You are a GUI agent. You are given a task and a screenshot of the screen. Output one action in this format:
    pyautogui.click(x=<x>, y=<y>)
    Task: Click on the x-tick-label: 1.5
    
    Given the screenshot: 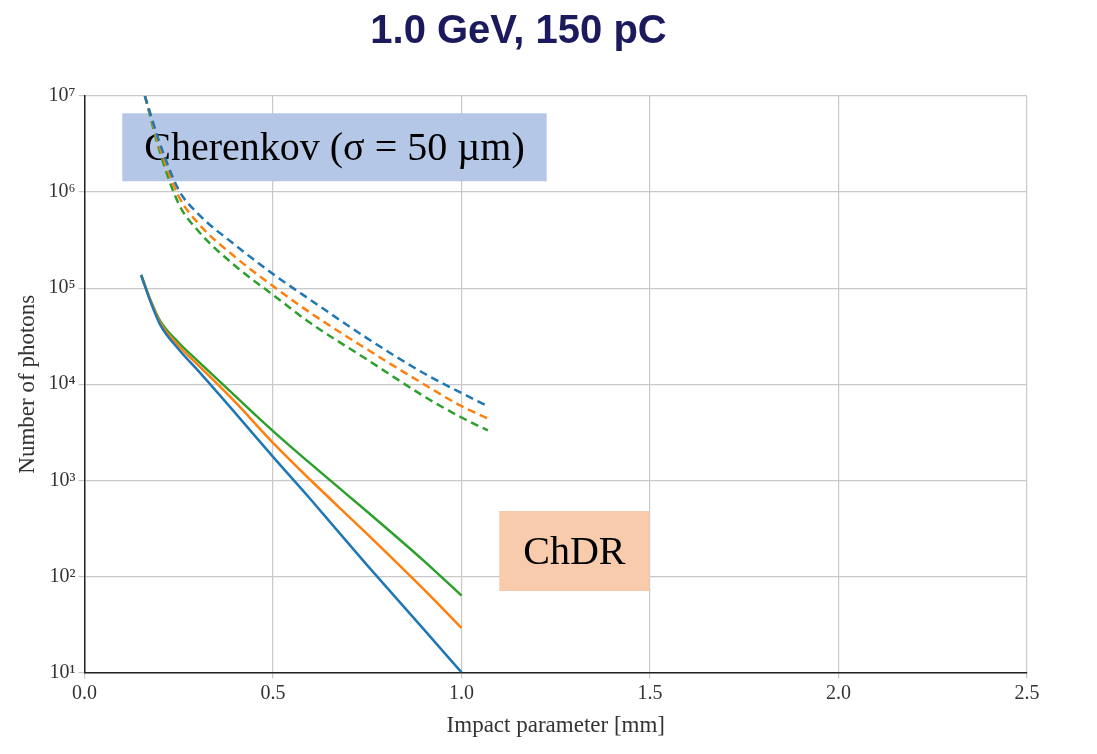 What is the action you would take?
    pyautogui.click(x=650, y=691)
    